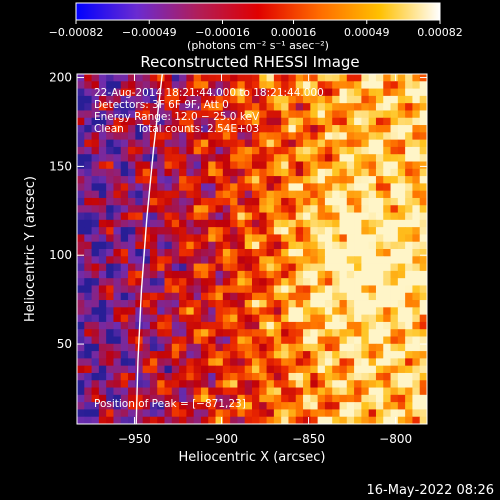 The image size is (500, 500). I want to click on y-tick-label: 150, so click(60, 166).